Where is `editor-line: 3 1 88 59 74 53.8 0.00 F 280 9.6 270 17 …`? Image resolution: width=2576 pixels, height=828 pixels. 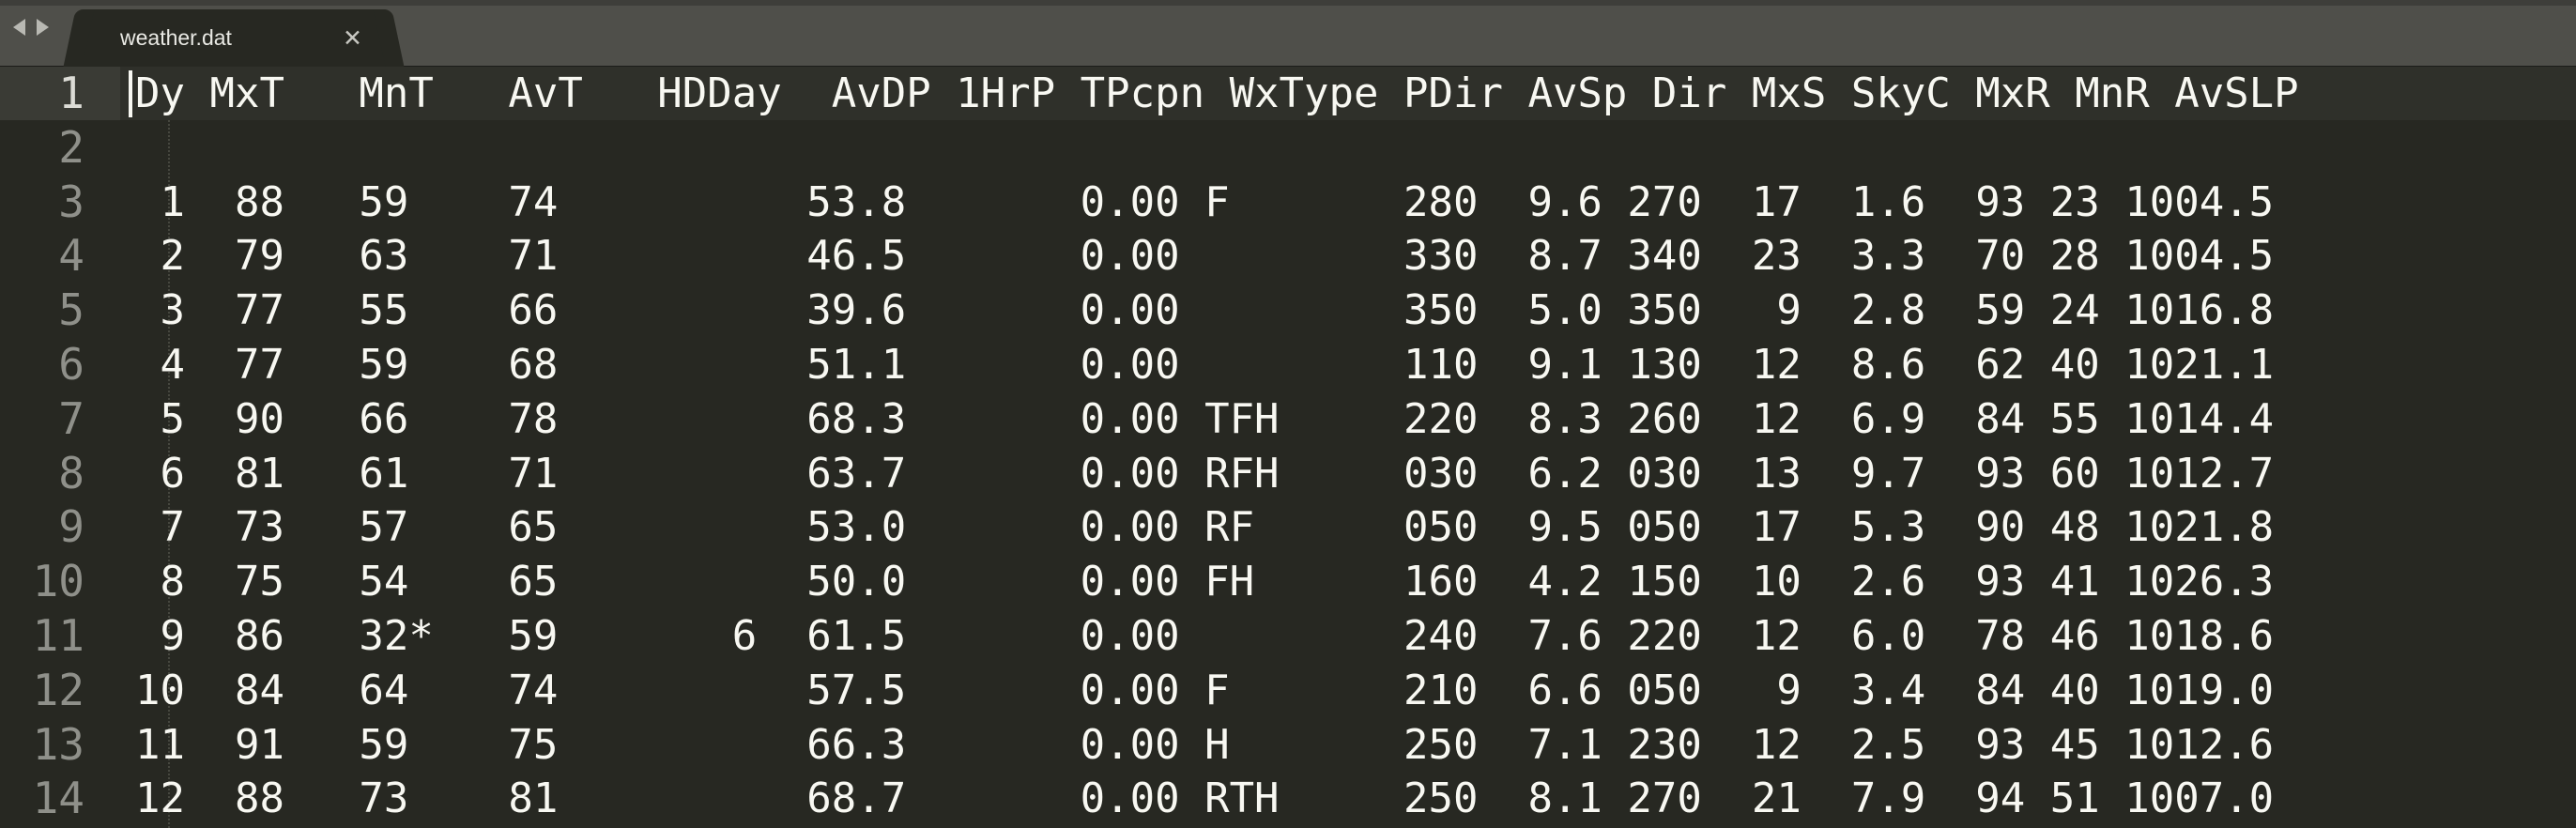 editor-line: 3 1 88 59 74 53.8 0.00 F 280 9.6 270 17 … is located at coordinates (1288, 203).